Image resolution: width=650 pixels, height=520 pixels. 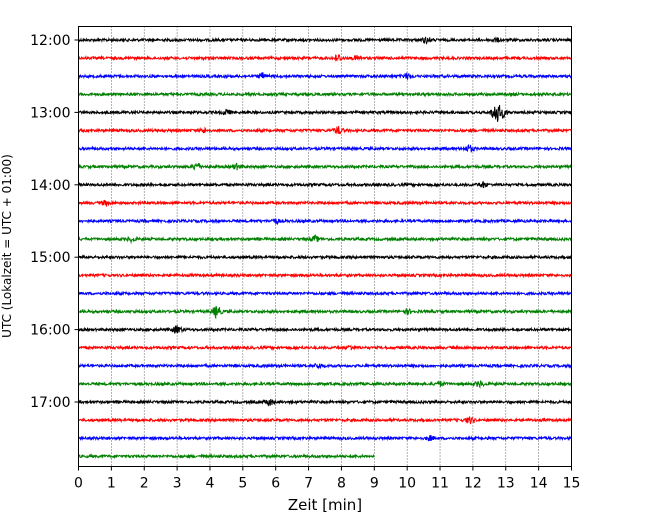 I want to click on x-tick-label: 2, so click(x=144, y=484).